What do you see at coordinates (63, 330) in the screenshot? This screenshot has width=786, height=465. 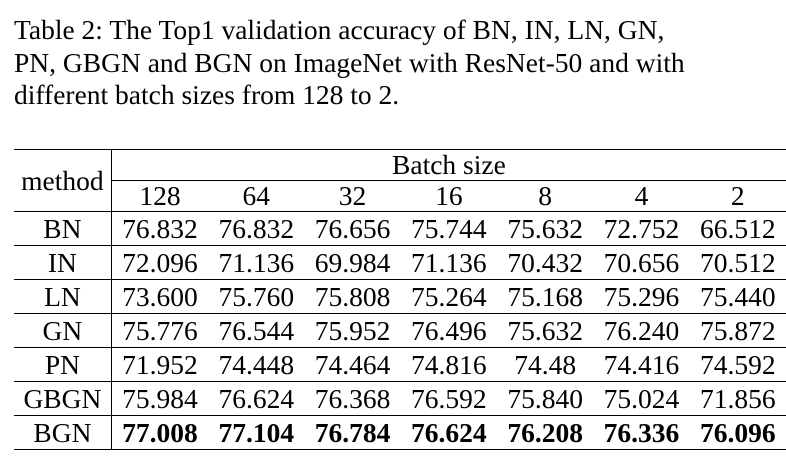 I see `method-name: GN` at bounding box center [63, 330].